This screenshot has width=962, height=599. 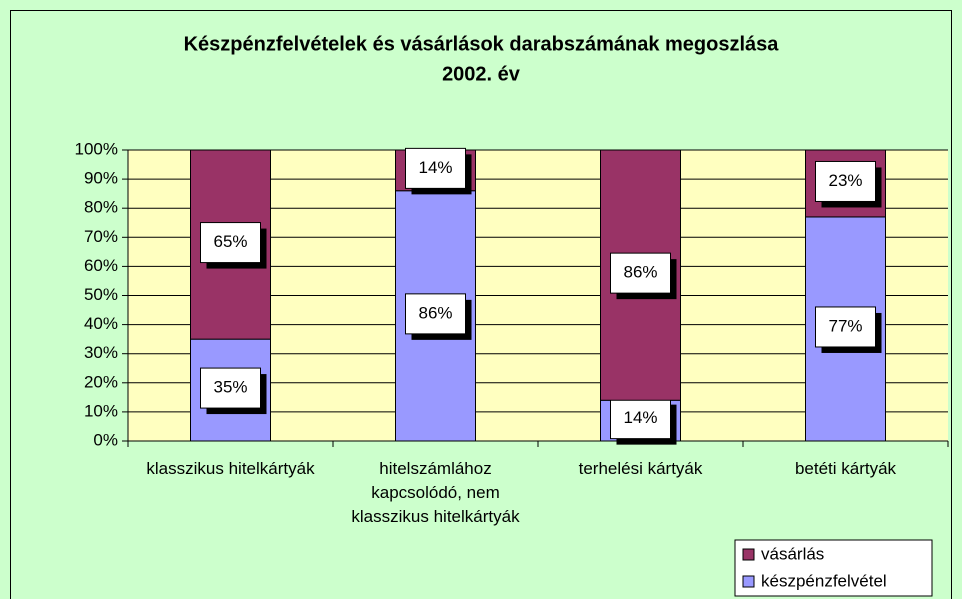 What do you see at coordinates (481, 74) in the screenshot?
I see `chart-subtitle: 2002. év` at bounding box center [481, 74].